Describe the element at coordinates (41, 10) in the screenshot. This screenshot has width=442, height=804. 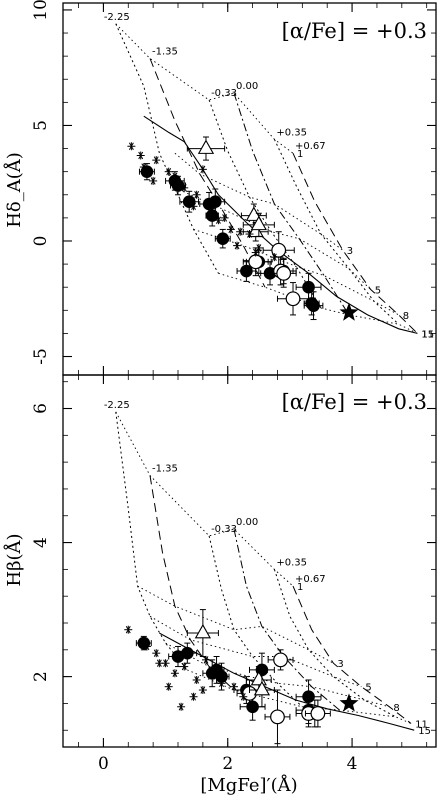
I see `y-tick-label: 10` at that location.